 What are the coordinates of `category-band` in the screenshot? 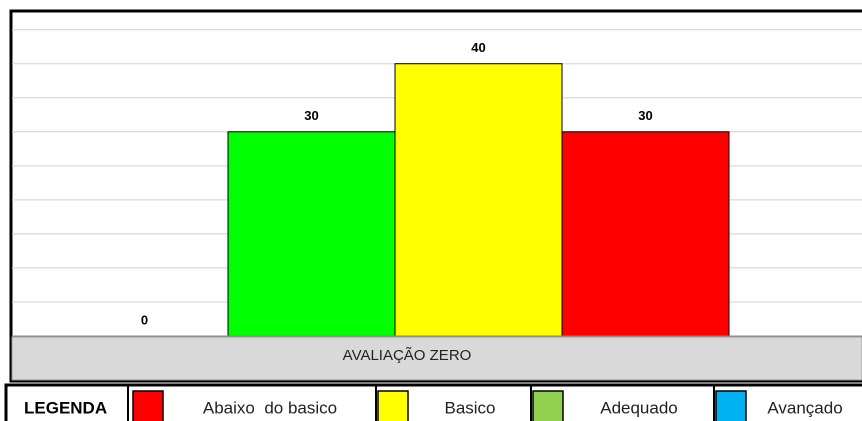 It's located at (436, 358).